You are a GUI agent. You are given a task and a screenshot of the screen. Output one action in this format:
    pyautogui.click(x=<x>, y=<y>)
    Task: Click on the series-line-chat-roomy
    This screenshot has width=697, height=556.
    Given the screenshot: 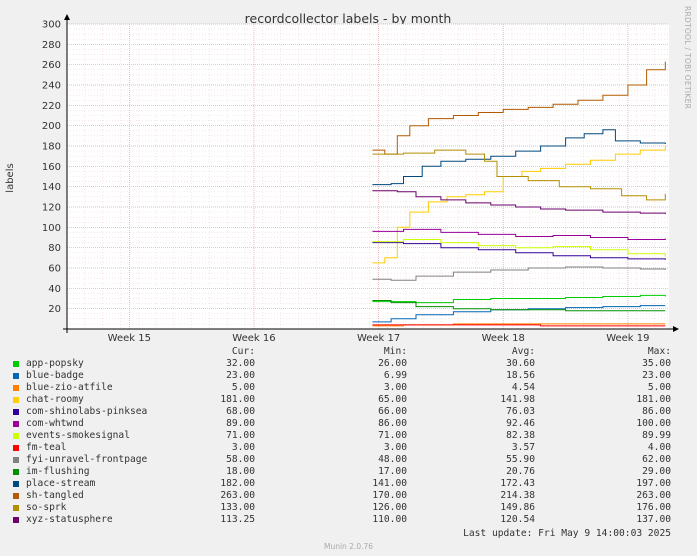 What is the action you would take?
    pyautogui.click(x=519, y=204)
    